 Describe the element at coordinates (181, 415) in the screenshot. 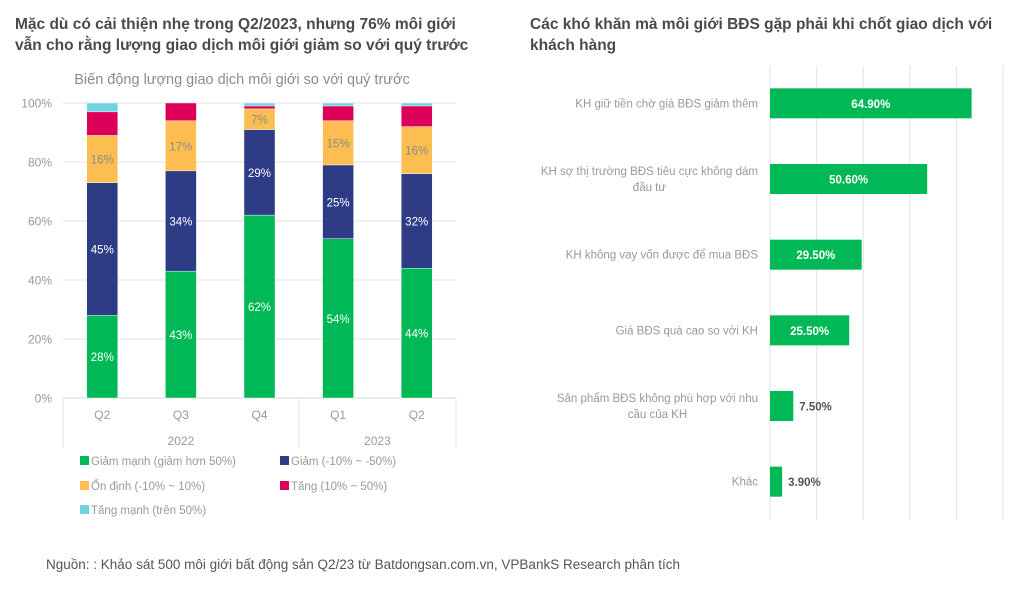

I see `x-tick-label: Q3` at that location.